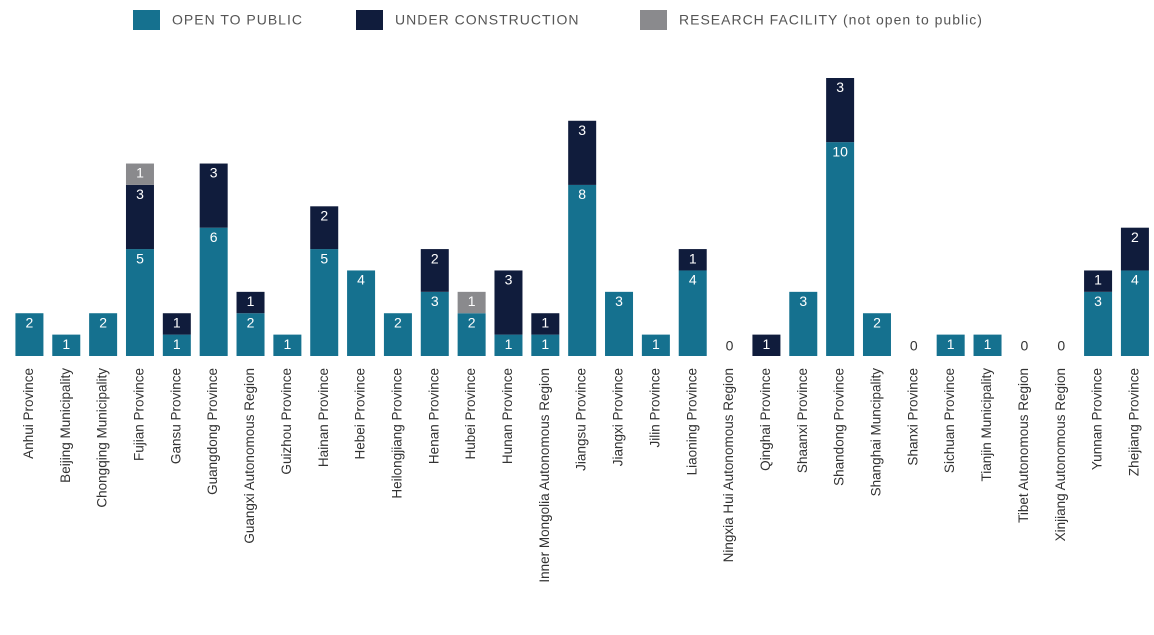  I want to click on x-tick-label: Heilongjiang Province, so click(396, 433).